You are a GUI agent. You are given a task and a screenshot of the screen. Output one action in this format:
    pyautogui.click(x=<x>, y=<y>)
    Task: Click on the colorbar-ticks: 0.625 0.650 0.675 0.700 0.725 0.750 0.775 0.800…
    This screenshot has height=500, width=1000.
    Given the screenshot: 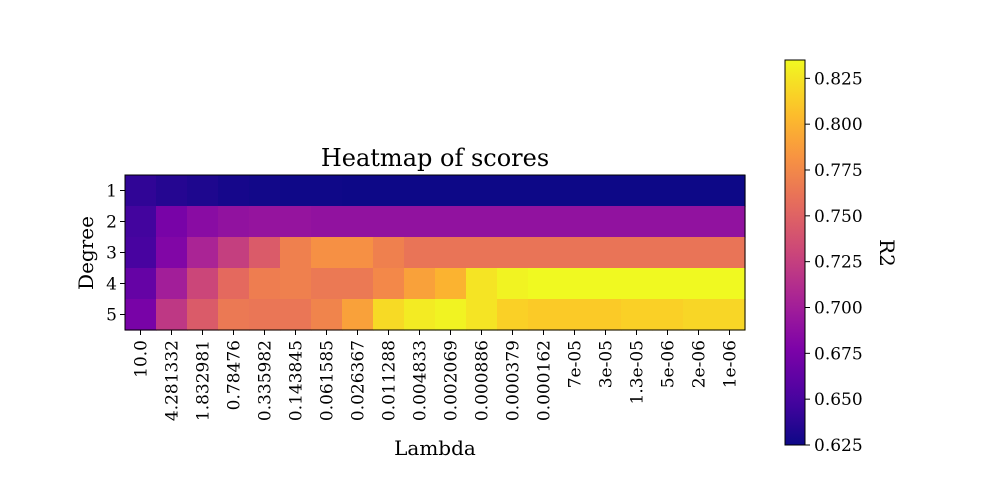 What is the action you would take?
    pyautogui.click(x=834, y=262)
    